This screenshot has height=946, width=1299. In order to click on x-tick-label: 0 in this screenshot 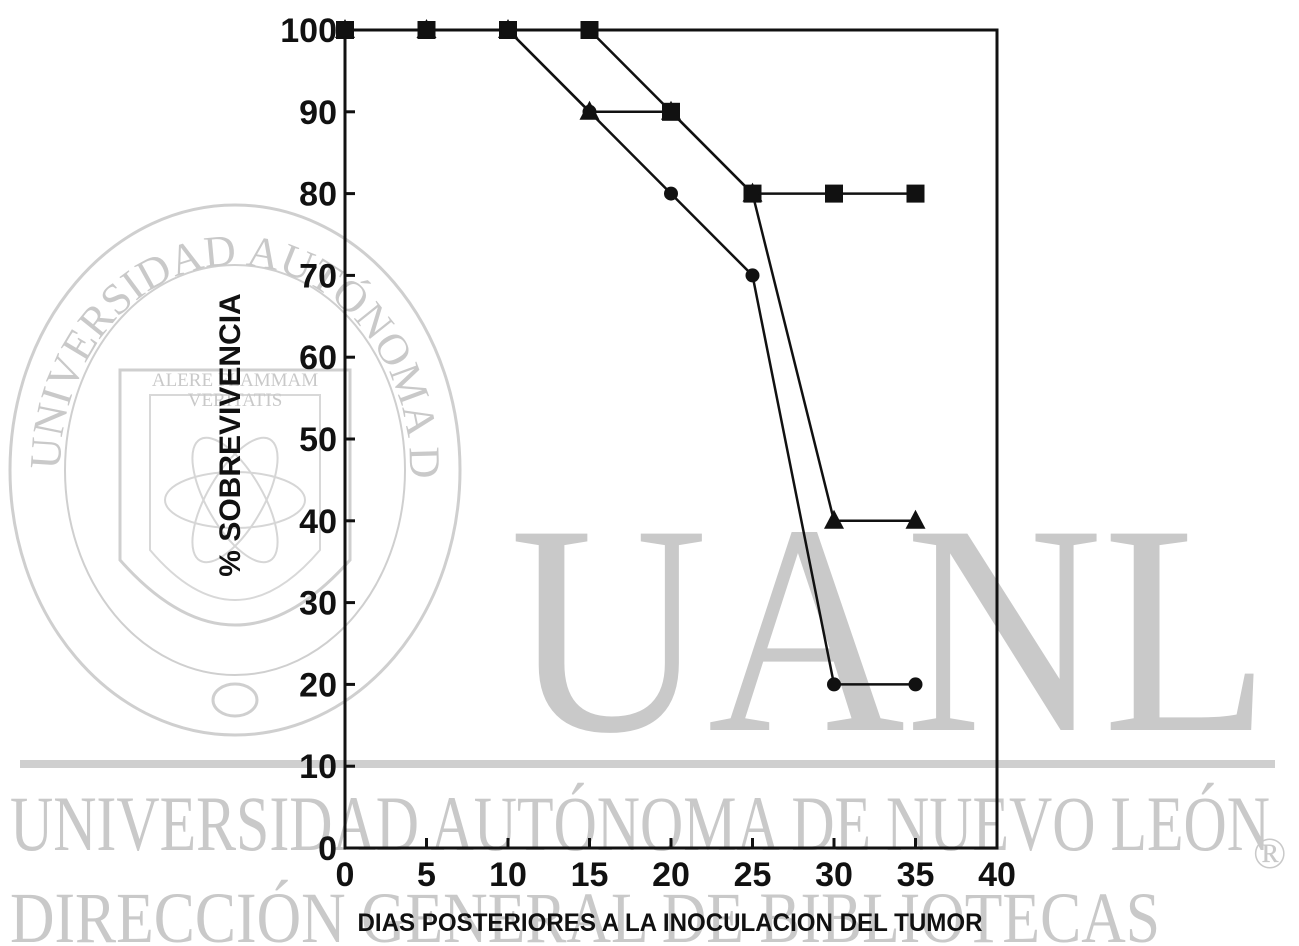, I will do `click(345, 875)`.